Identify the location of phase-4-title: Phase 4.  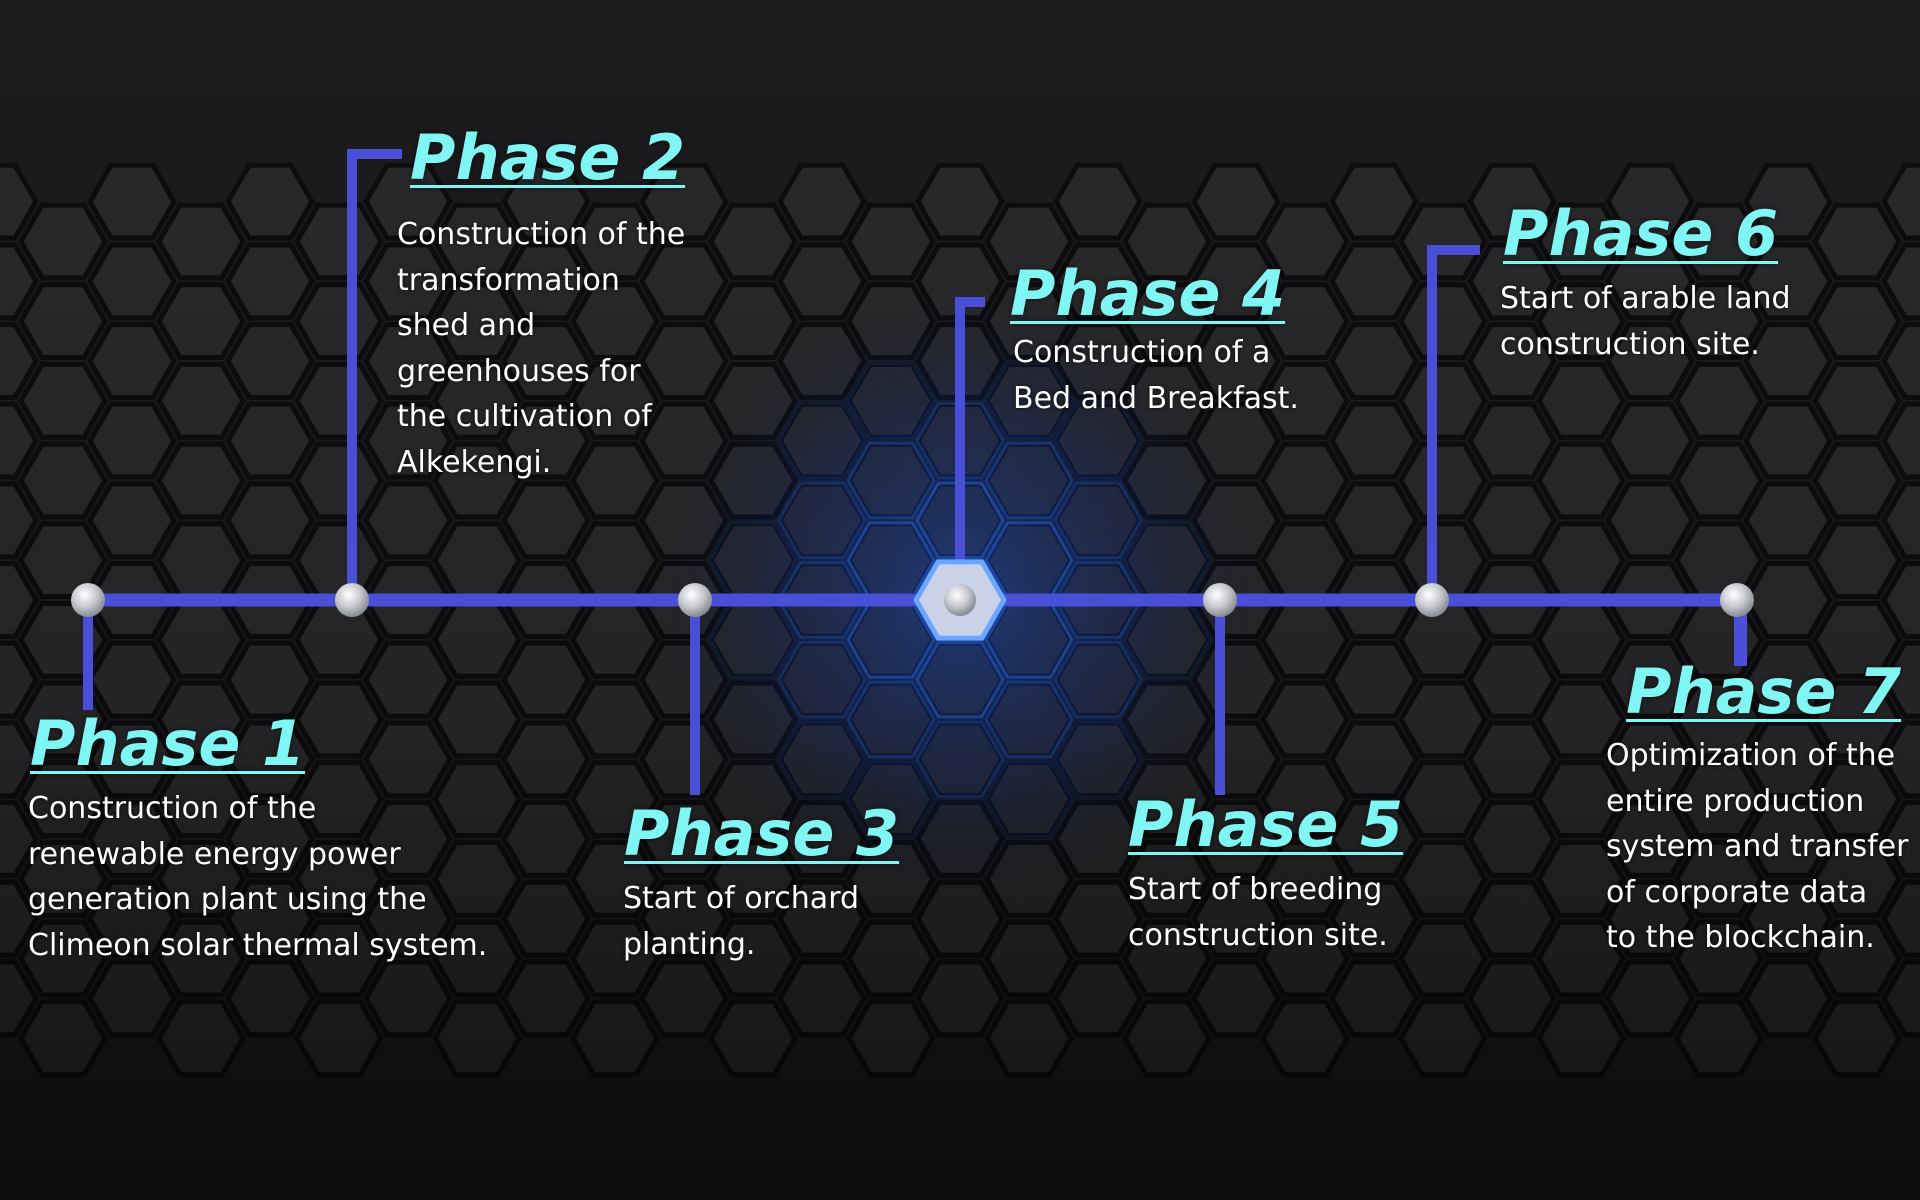
(1148, 293).